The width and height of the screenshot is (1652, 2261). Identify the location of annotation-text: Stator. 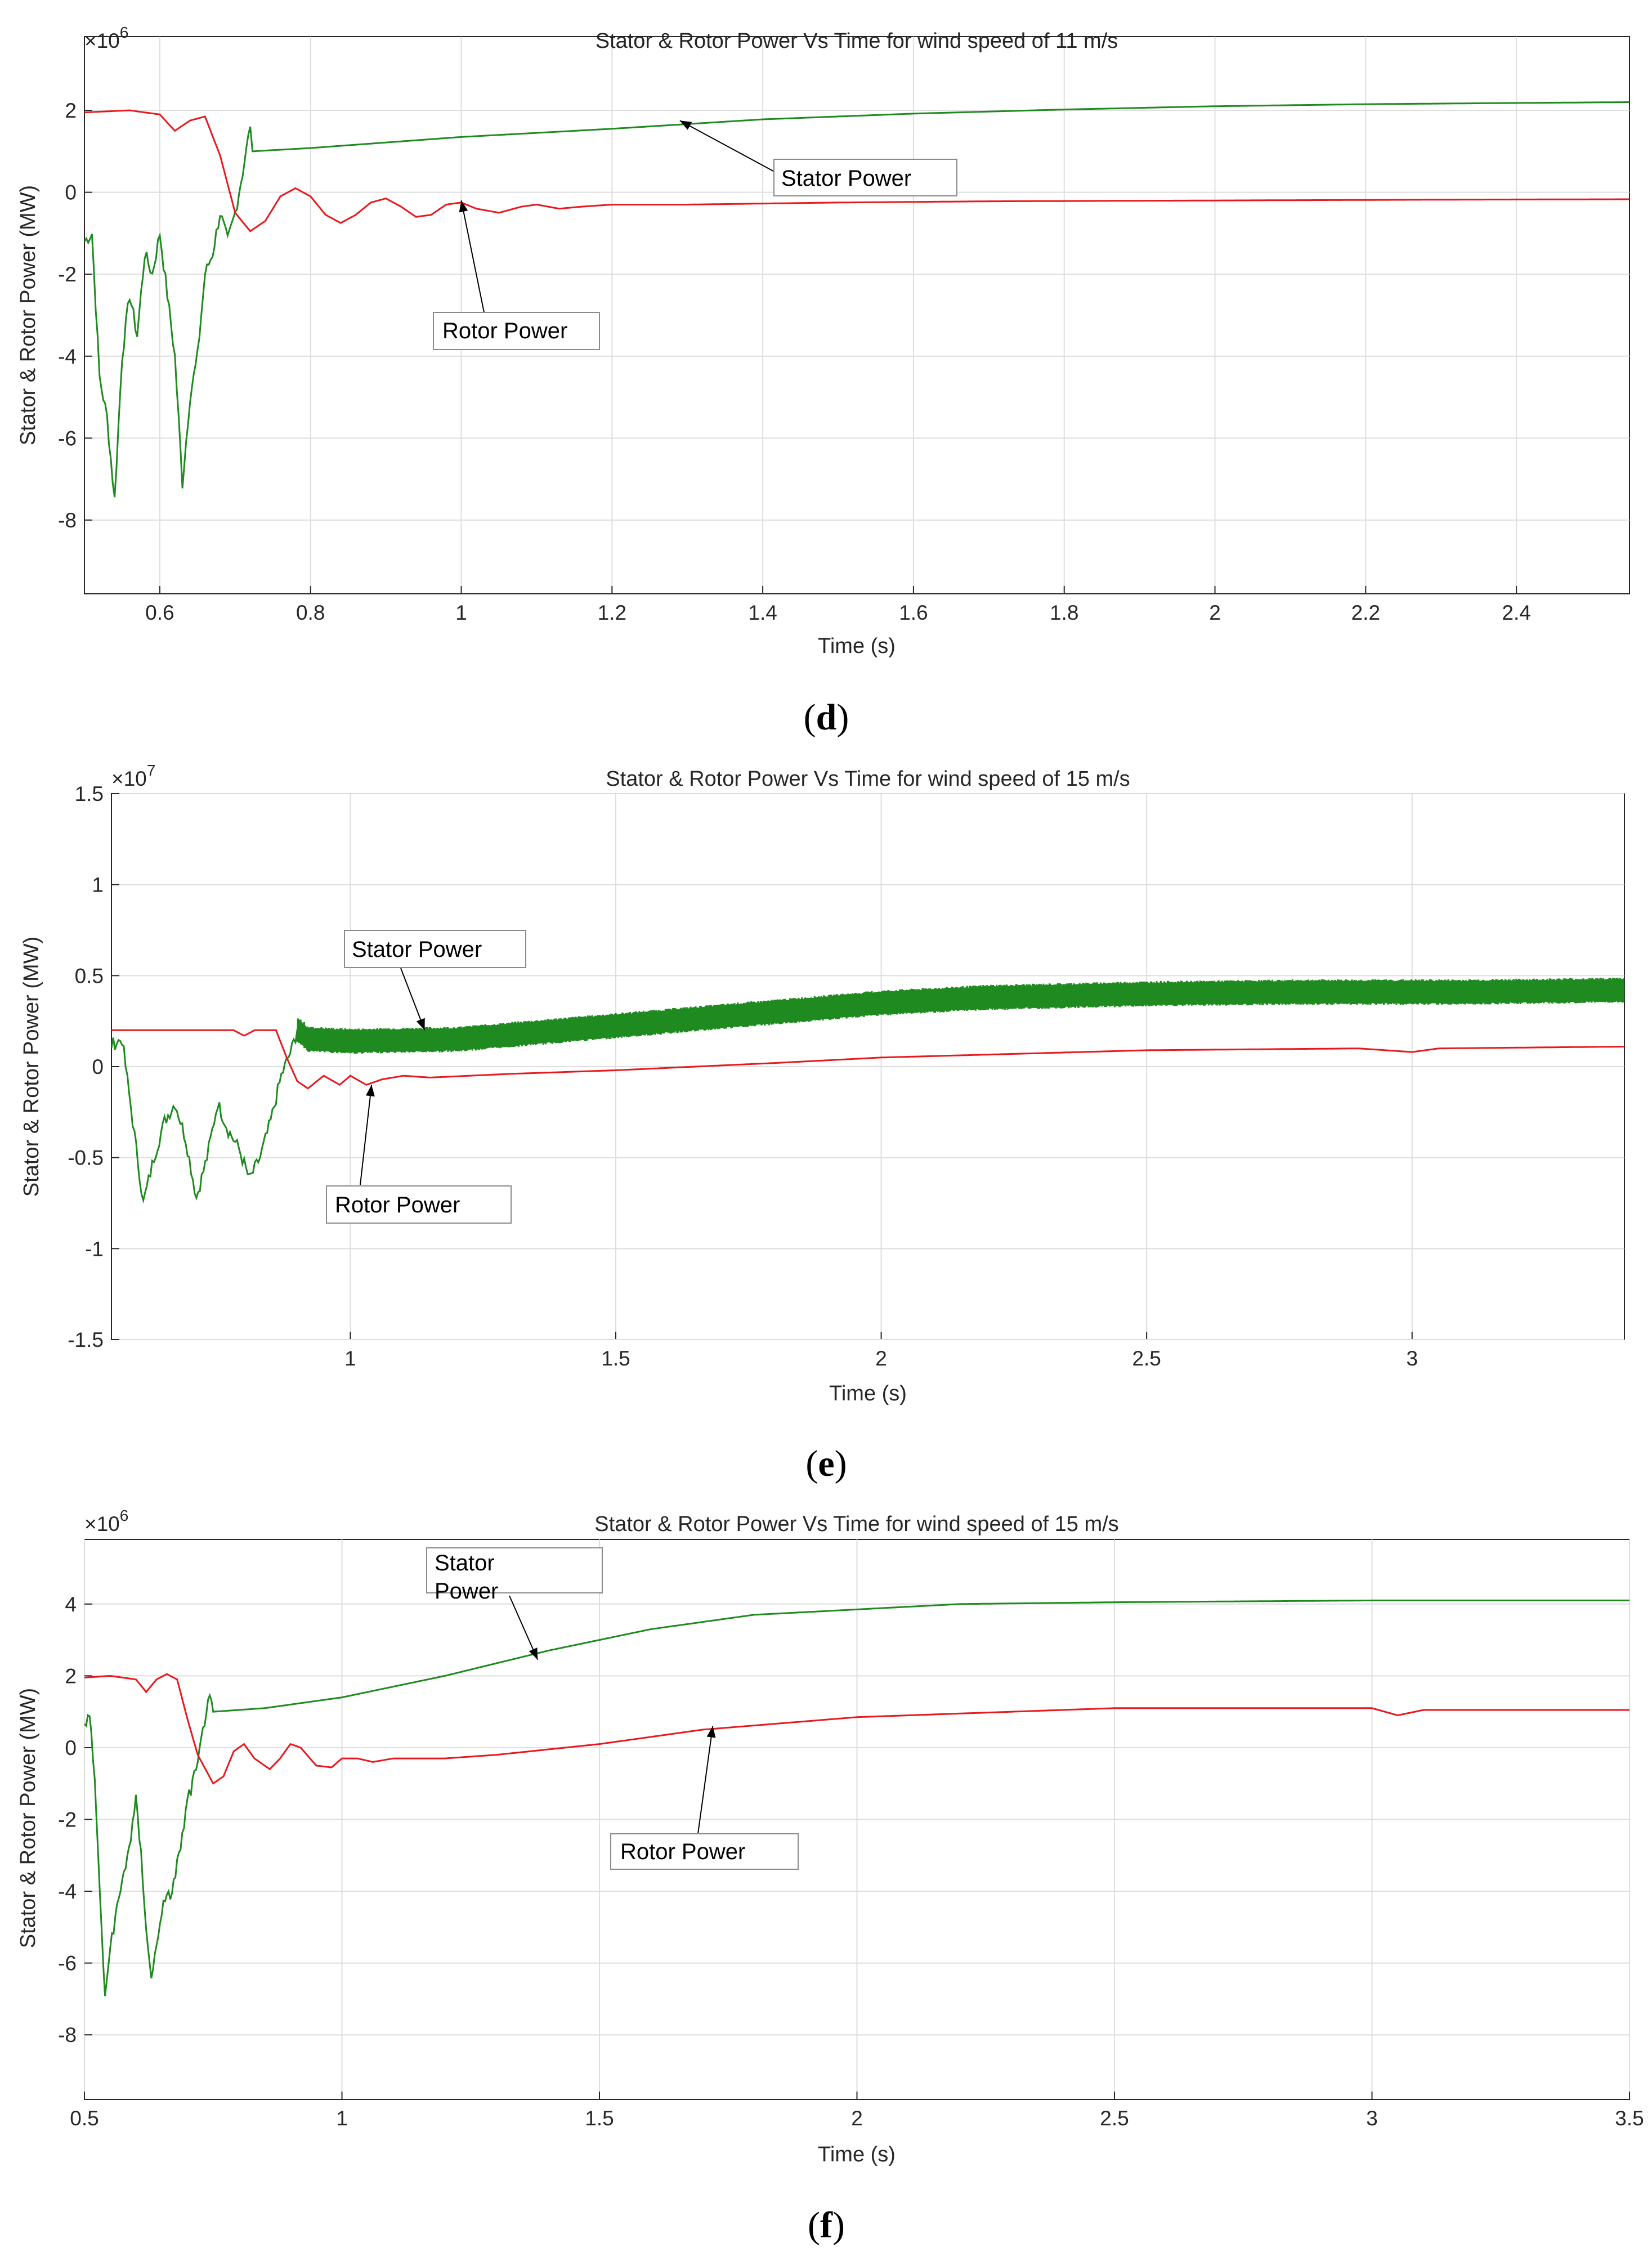
(465, 1563).